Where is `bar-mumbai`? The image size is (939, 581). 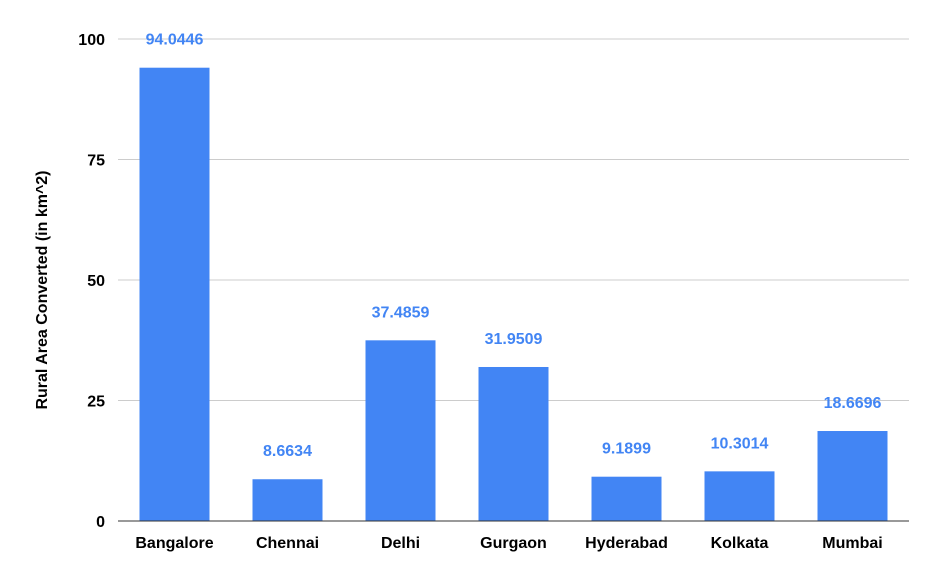
bar-mumbai is located at coordinates (852, 476).